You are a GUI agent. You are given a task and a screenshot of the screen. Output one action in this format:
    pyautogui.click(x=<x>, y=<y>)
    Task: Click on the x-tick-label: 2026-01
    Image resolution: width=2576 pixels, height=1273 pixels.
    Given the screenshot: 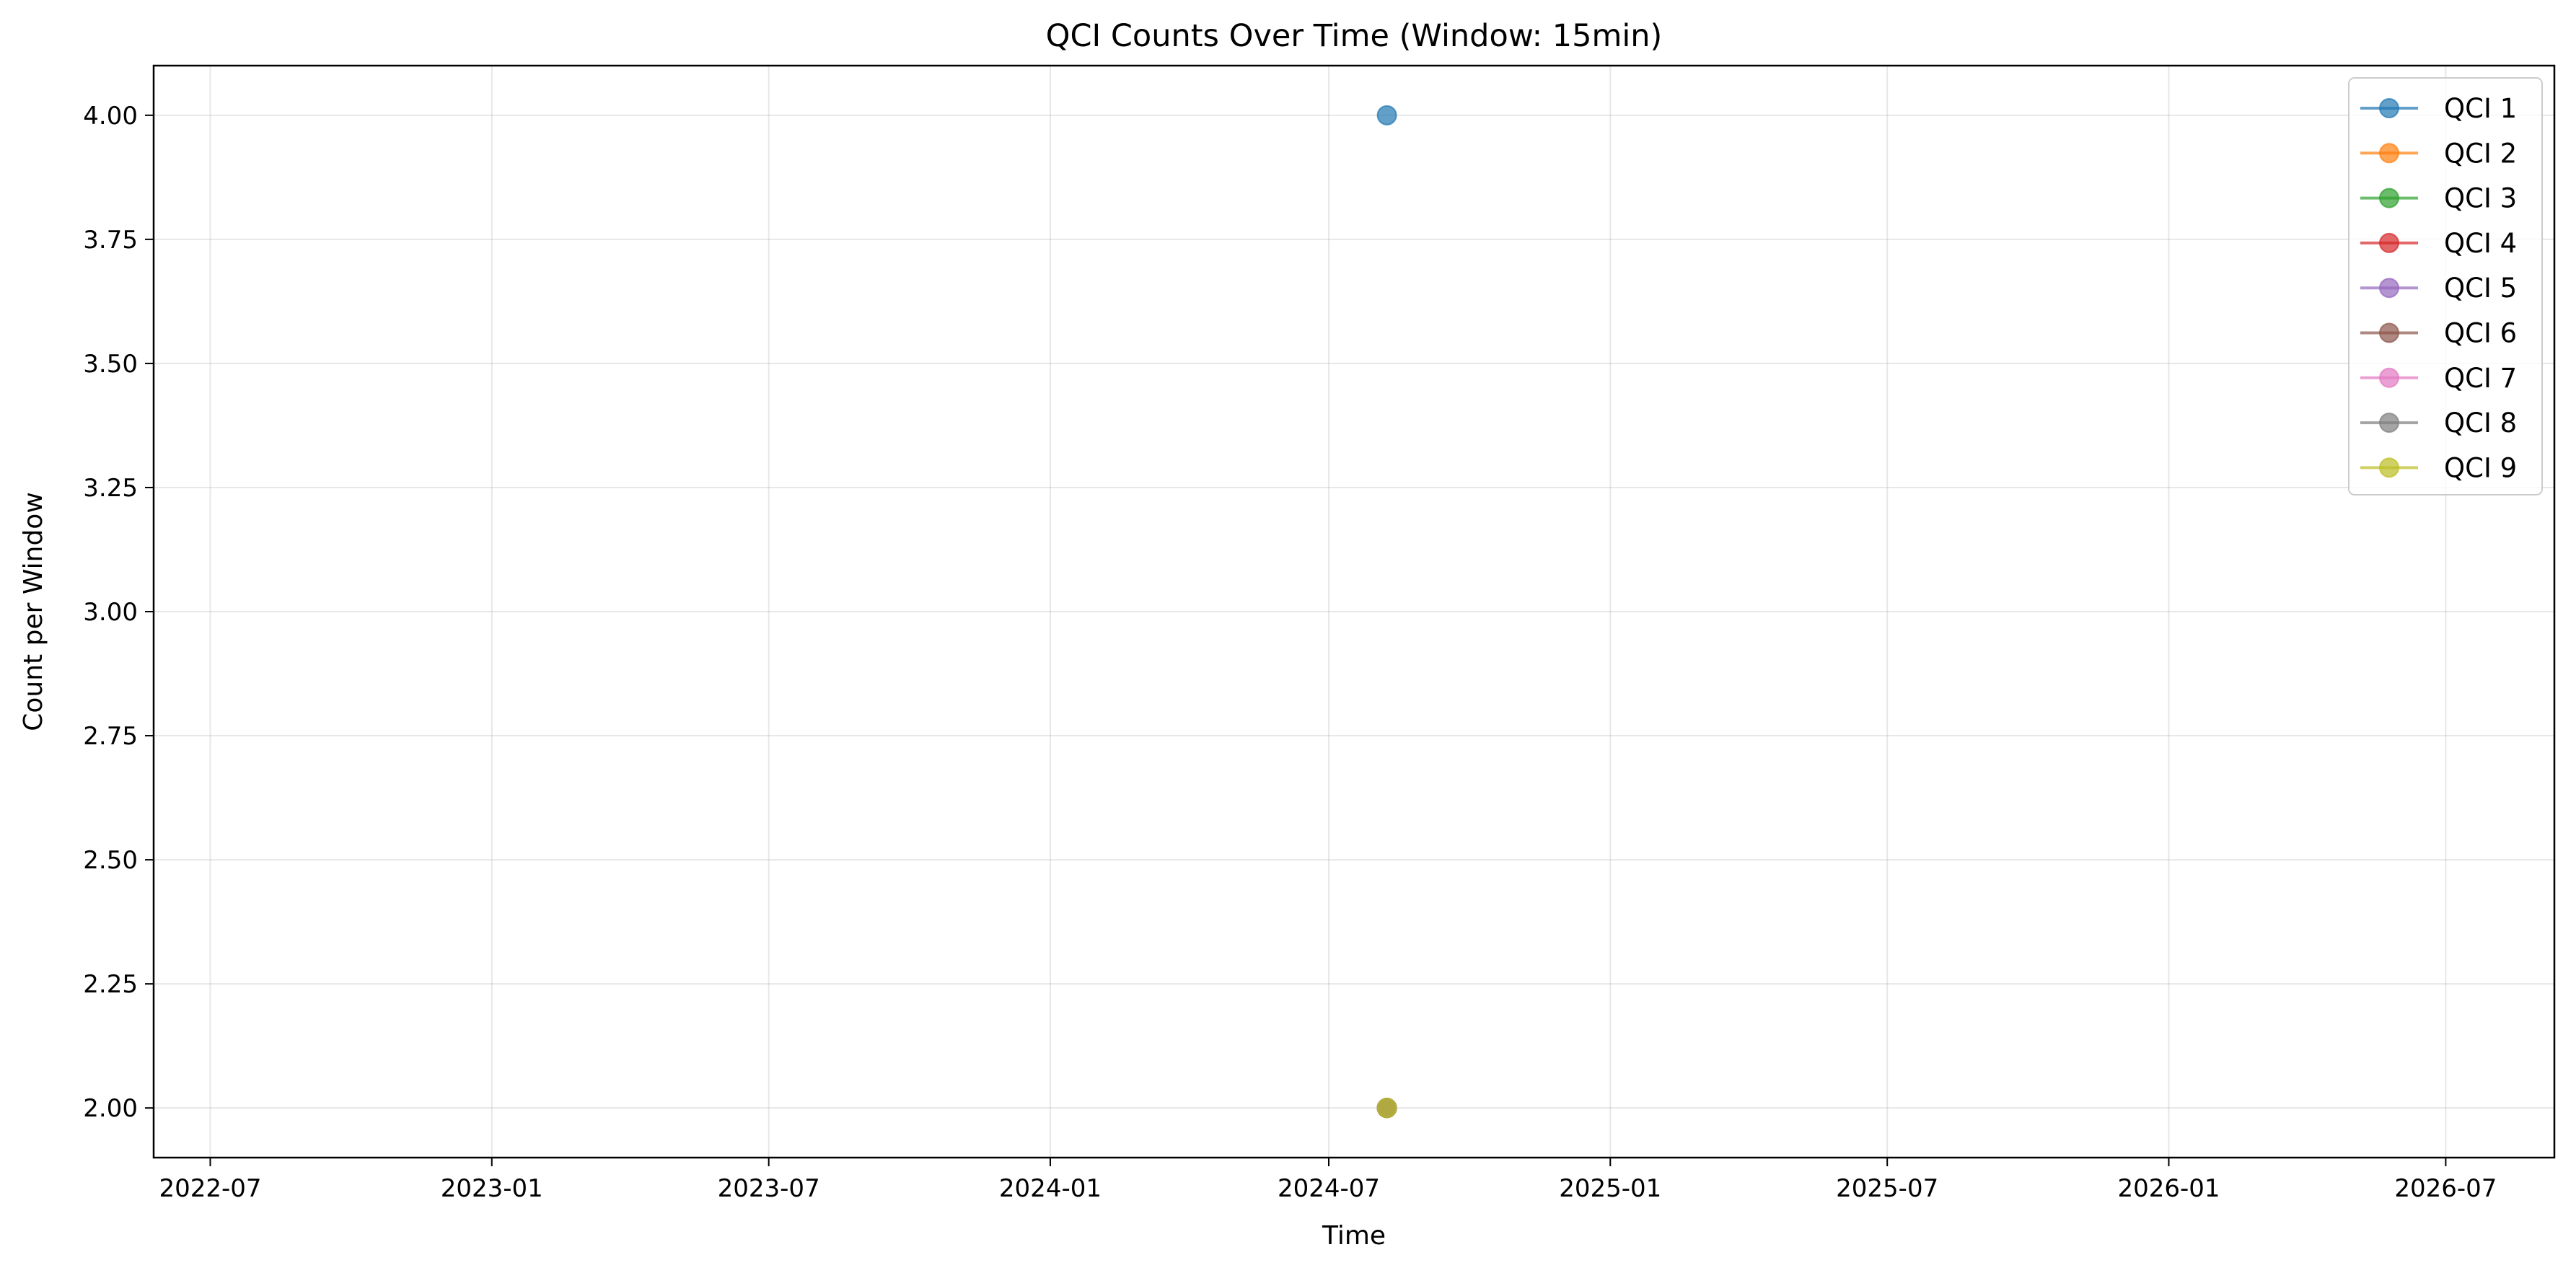 What is the action you would take?
    pyautogui.click(x=2168, y=1189)
    